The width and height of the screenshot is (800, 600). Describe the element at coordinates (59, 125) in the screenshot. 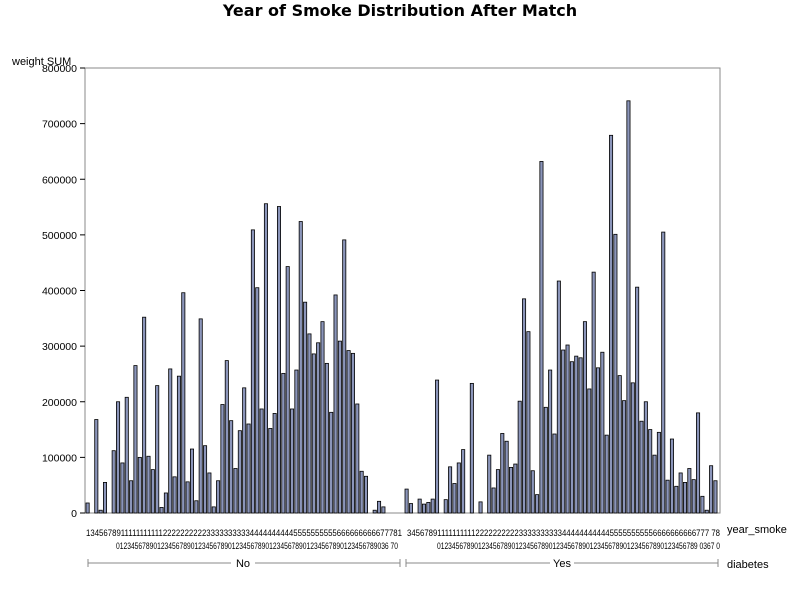

I see `y-tick-label: 700000` at that location.